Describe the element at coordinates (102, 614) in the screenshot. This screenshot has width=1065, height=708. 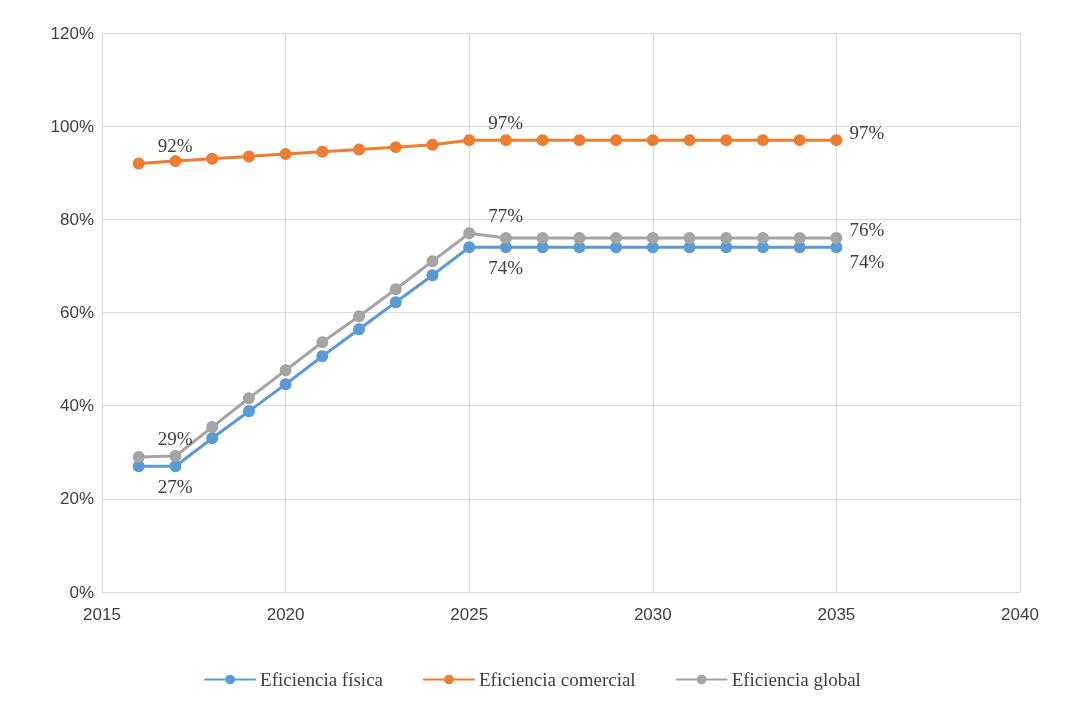
I see `x-tick-label: 2015` at that location.